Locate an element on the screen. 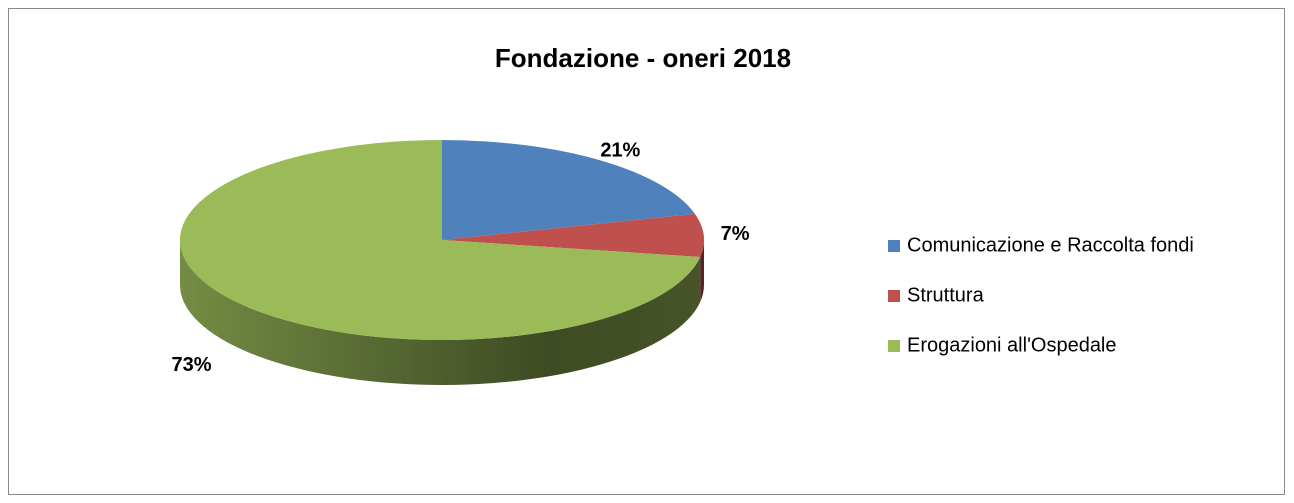  data-label: 73% is located at coordinates (191, 365).